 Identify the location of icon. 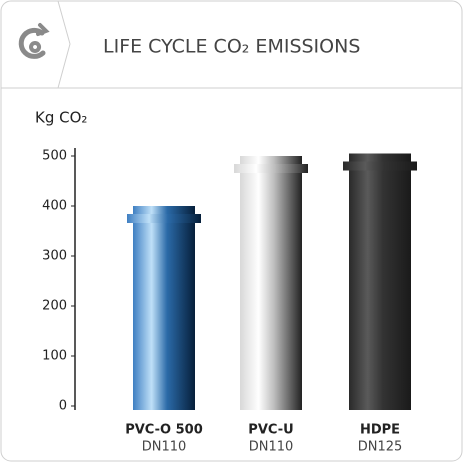
(34, 41).